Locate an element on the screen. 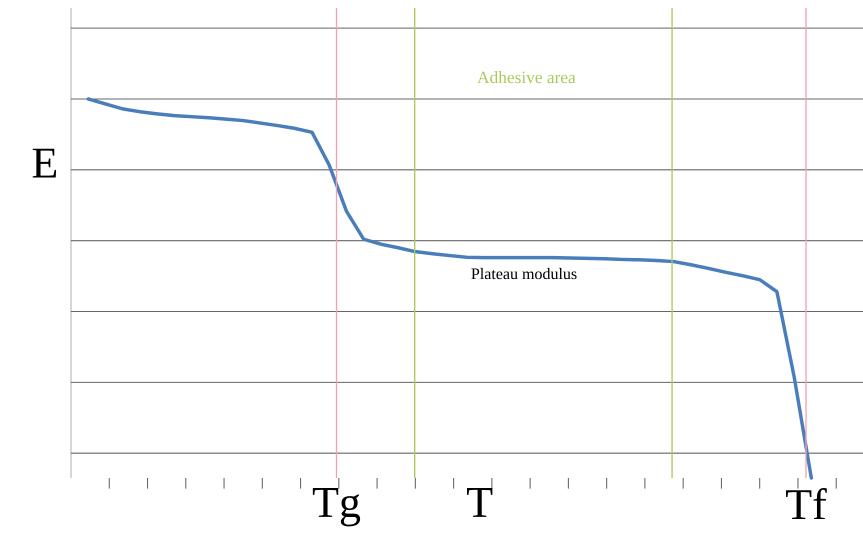 The width and height of the screenshot is (863, 533). text: Adhesive area is located at coordinates (526, 77).